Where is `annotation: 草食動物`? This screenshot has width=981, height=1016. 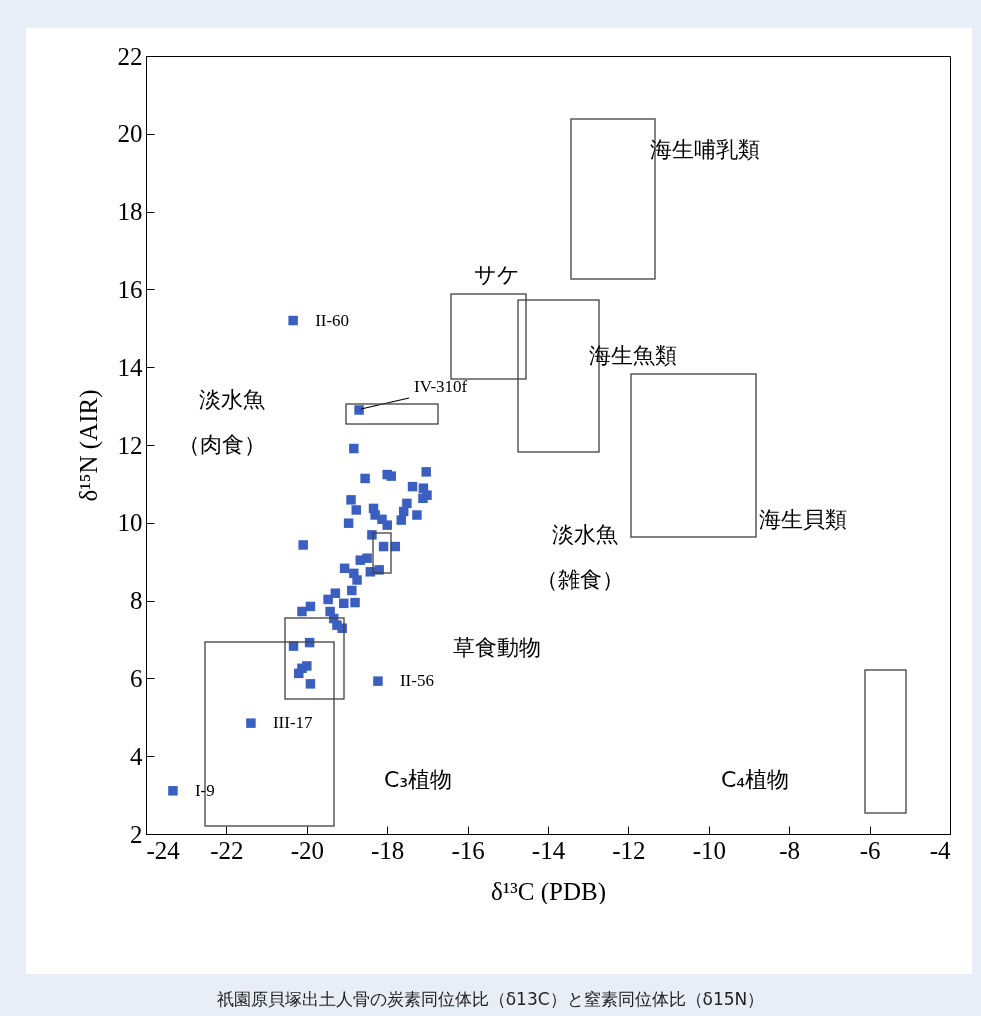 annotation: 草食動物 is located at coordinates (497, 648).